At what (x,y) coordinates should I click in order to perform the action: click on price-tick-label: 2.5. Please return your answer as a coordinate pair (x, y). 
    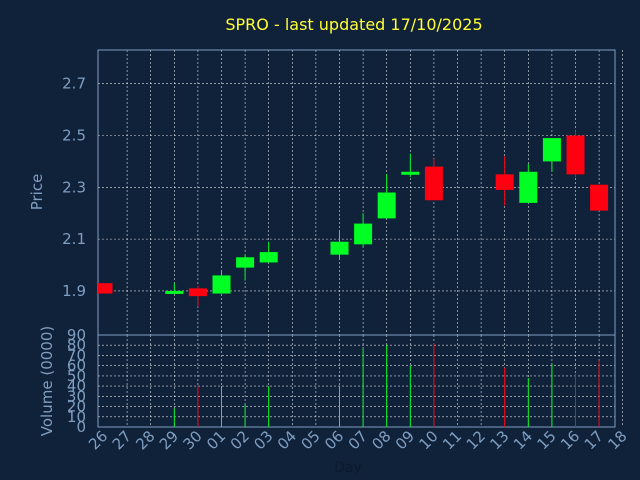
    Looking at the image, I should click on (74, 136).